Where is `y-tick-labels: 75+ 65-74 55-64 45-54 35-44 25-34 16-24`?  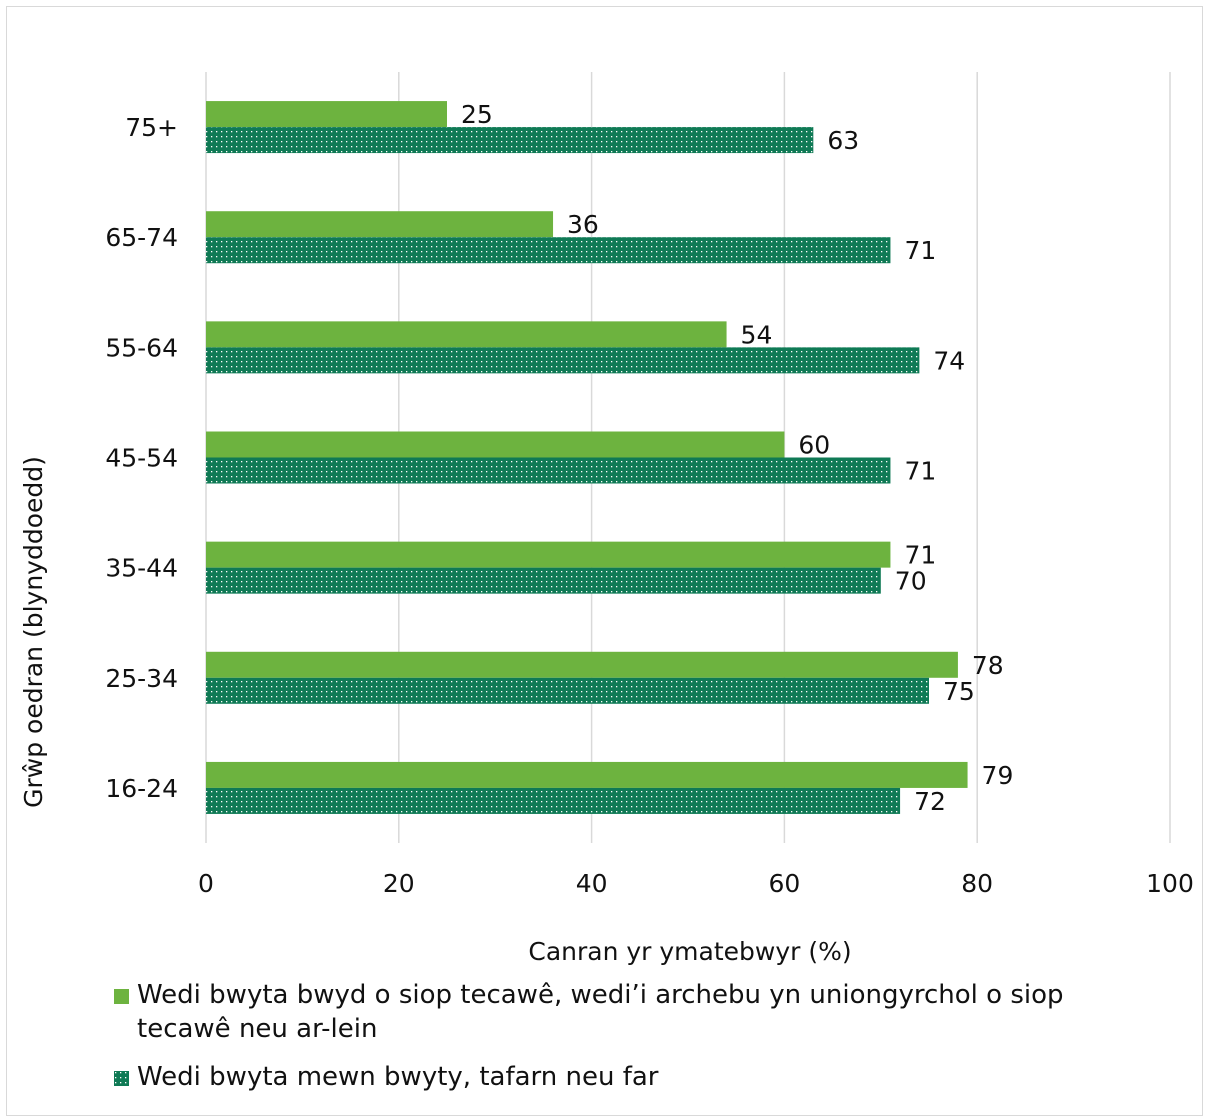
y-tick-labels: 75+ 65-74 55-64 45-54 35-44 25-34 16-24 is located at coordinates (141, 458).